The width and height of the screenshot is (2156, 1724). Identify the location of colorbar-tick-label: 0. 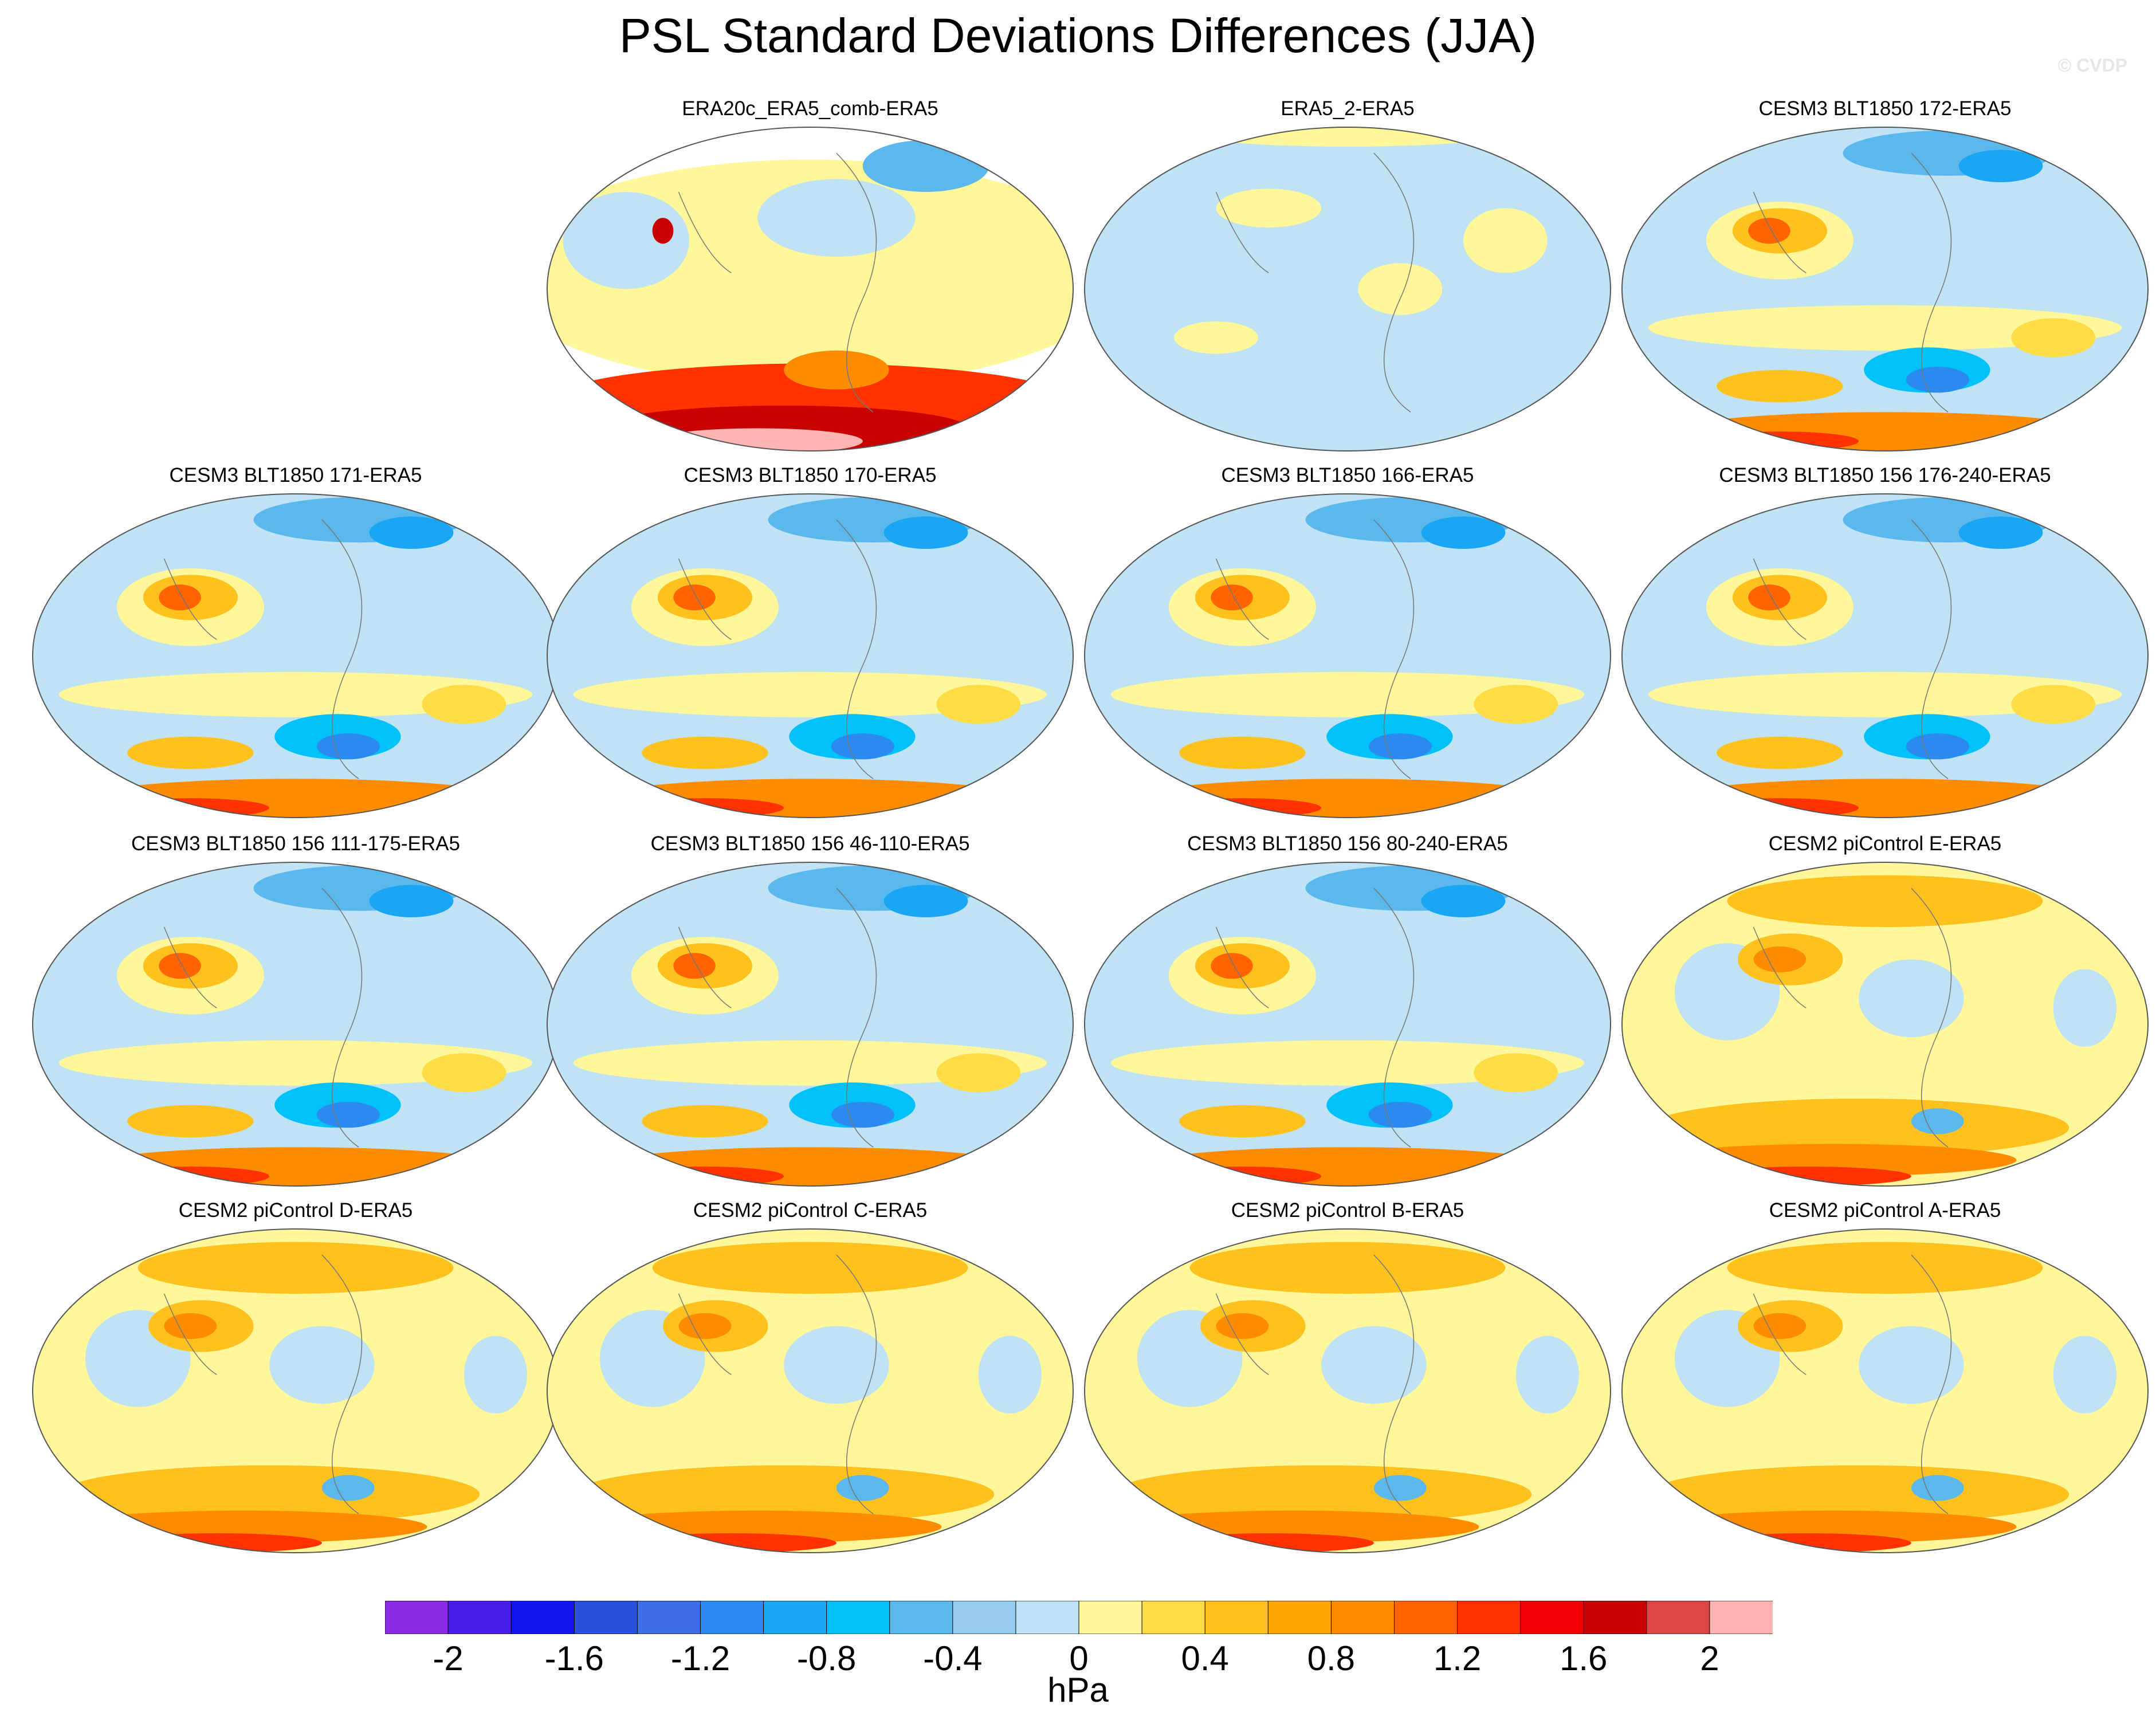
(1079, 1659).